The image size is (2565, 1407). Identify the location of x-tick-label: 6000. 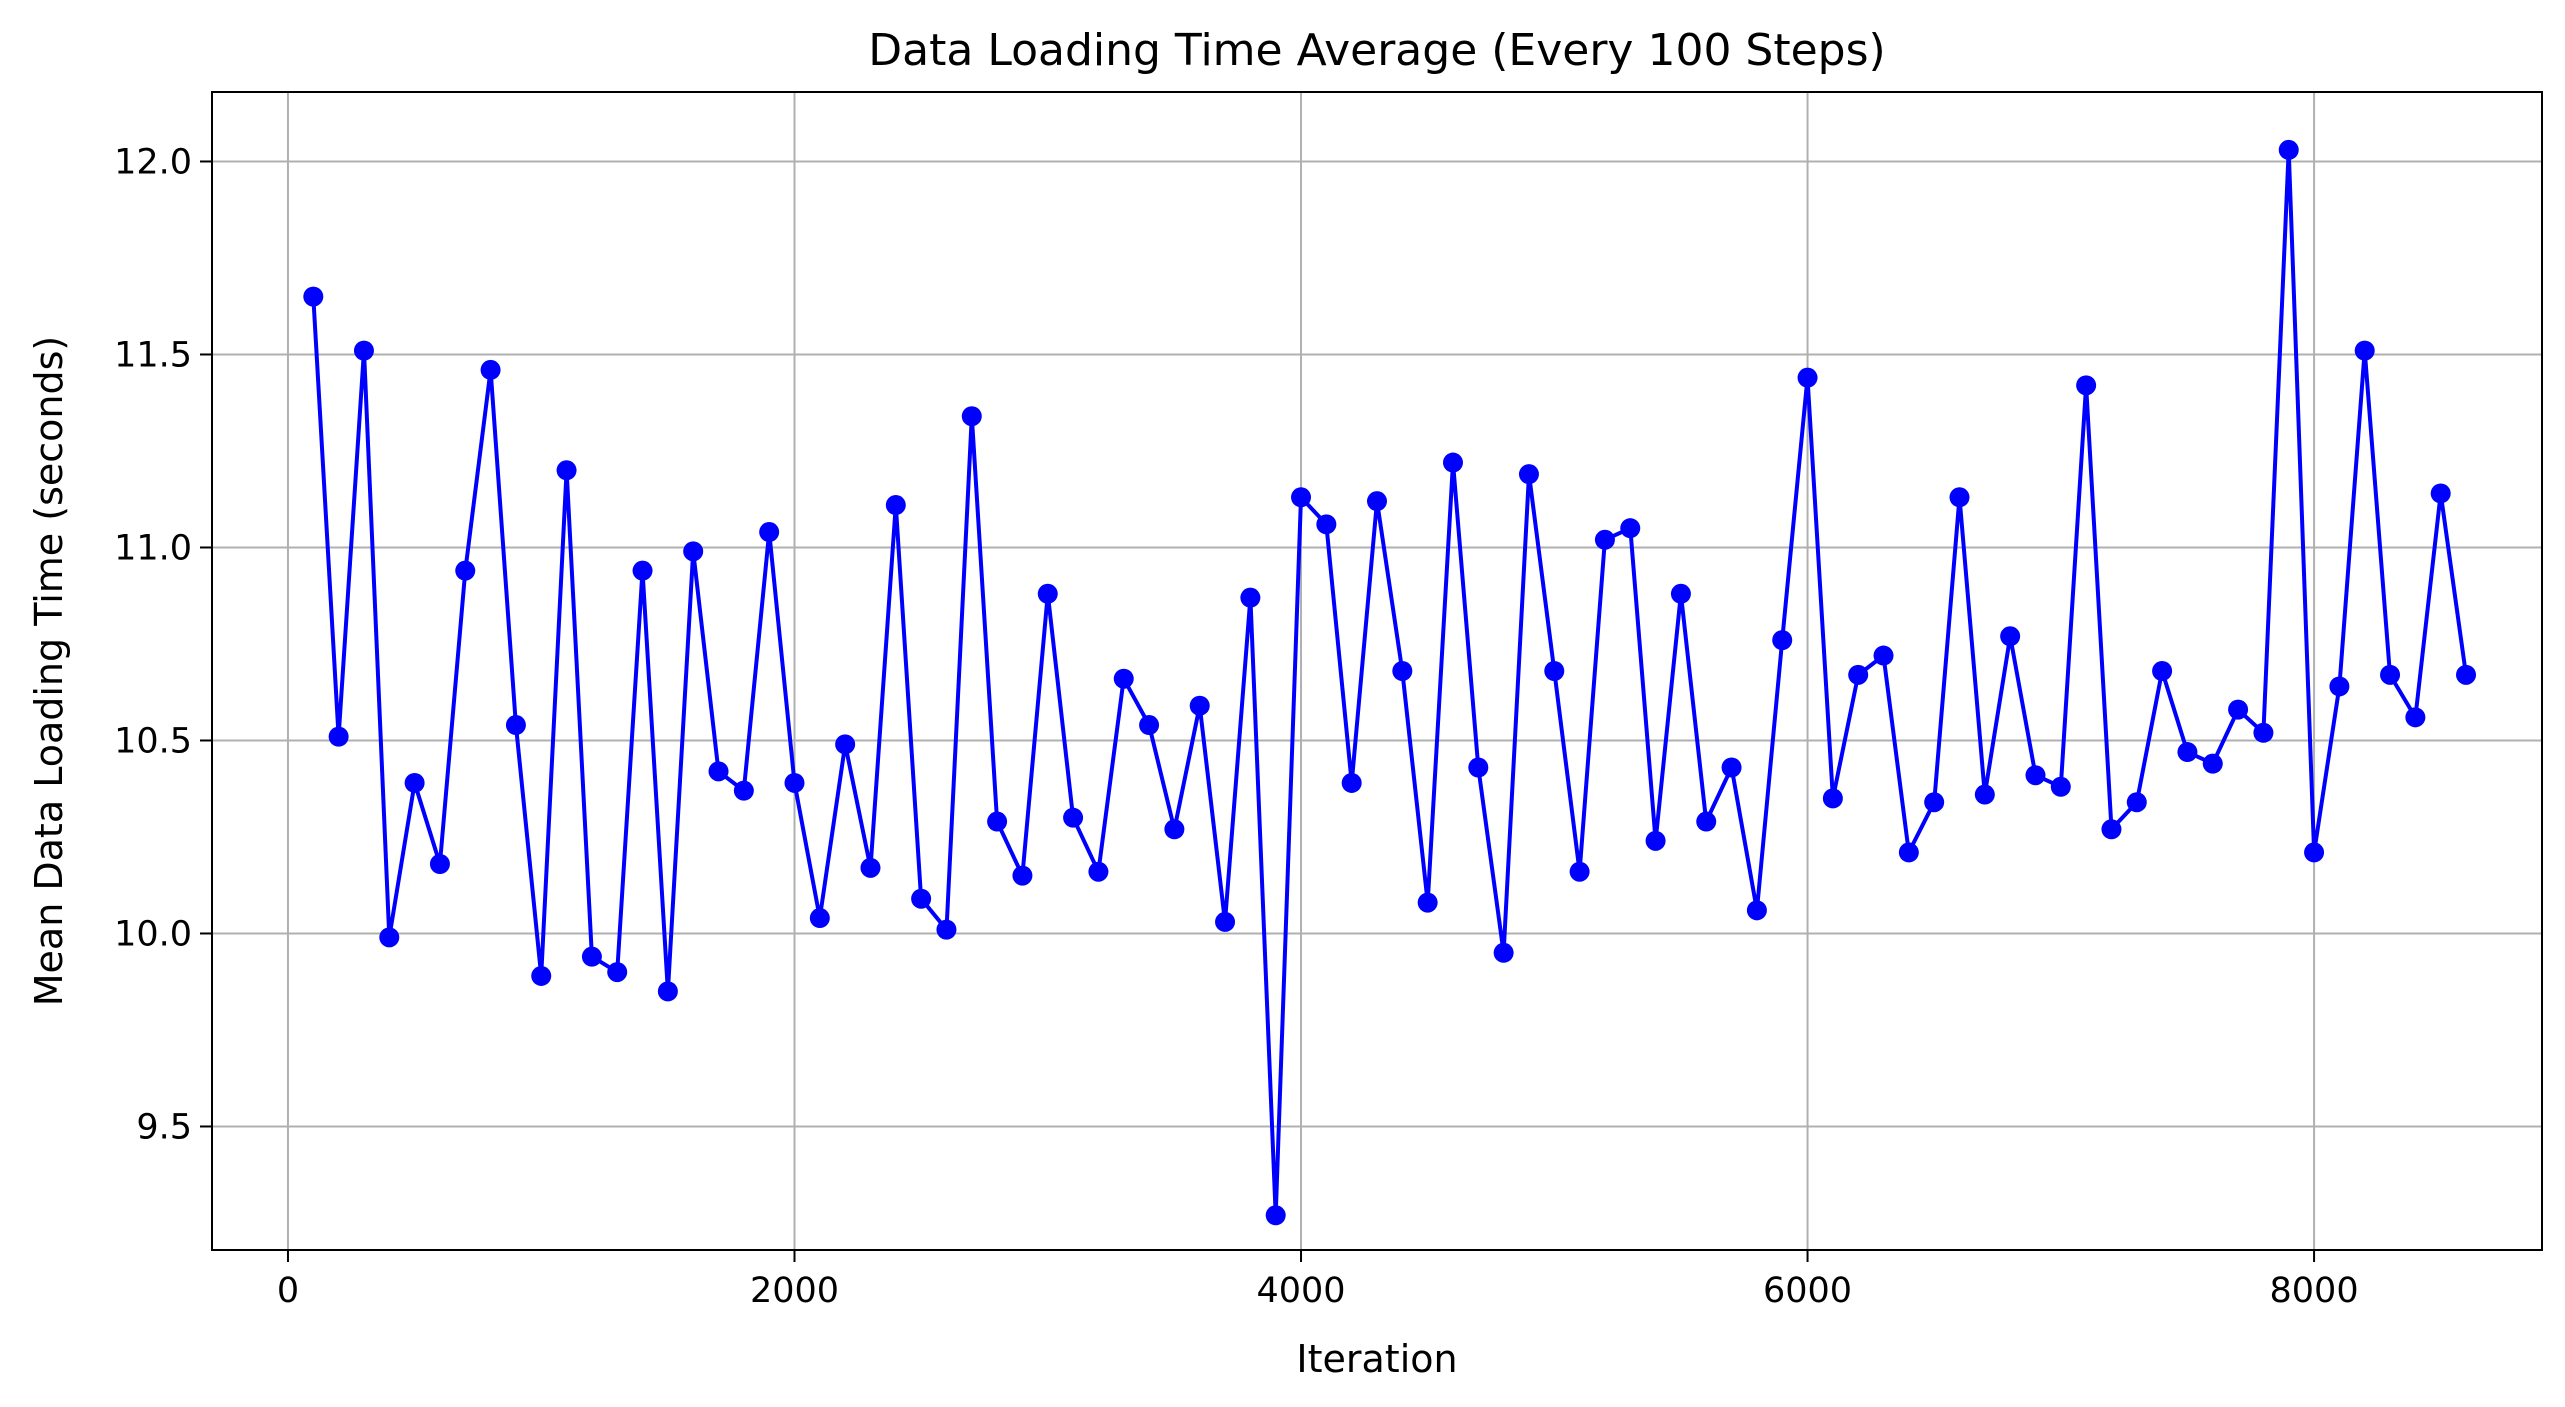
(1807, 1291).